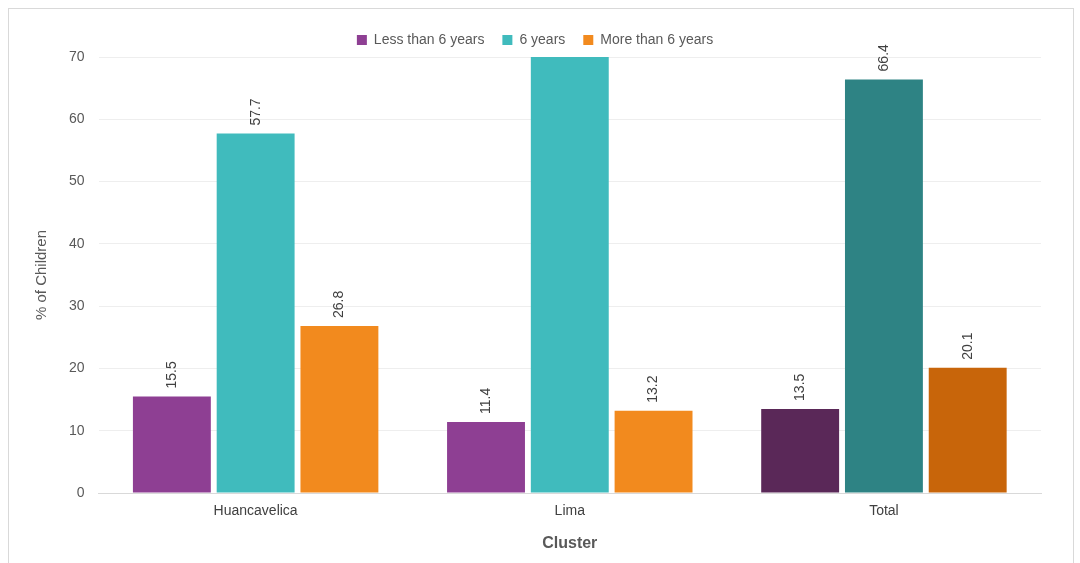  What do you see at coordinates (76, 242) in the screenshot?
I see `y-tick-label: 40` at bounding box center [76, 242].